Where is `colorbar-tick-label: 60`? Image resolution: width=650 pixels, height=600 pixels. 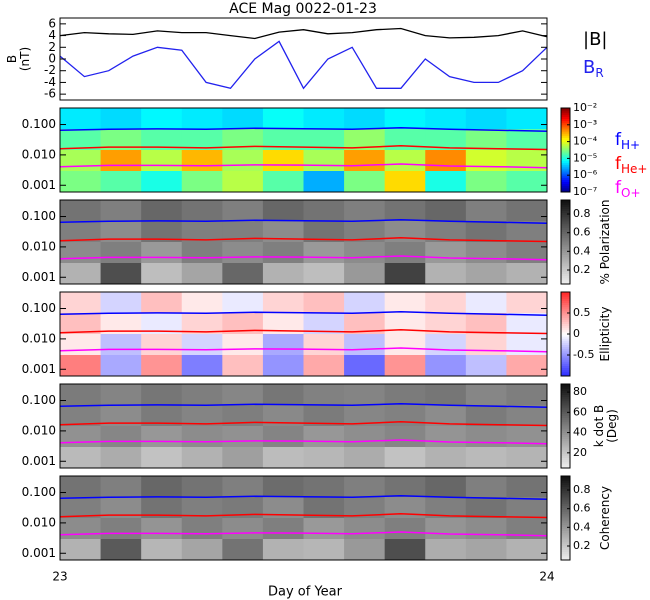 colorbar-tick-label: 60 is located at coordinates (580, 411).